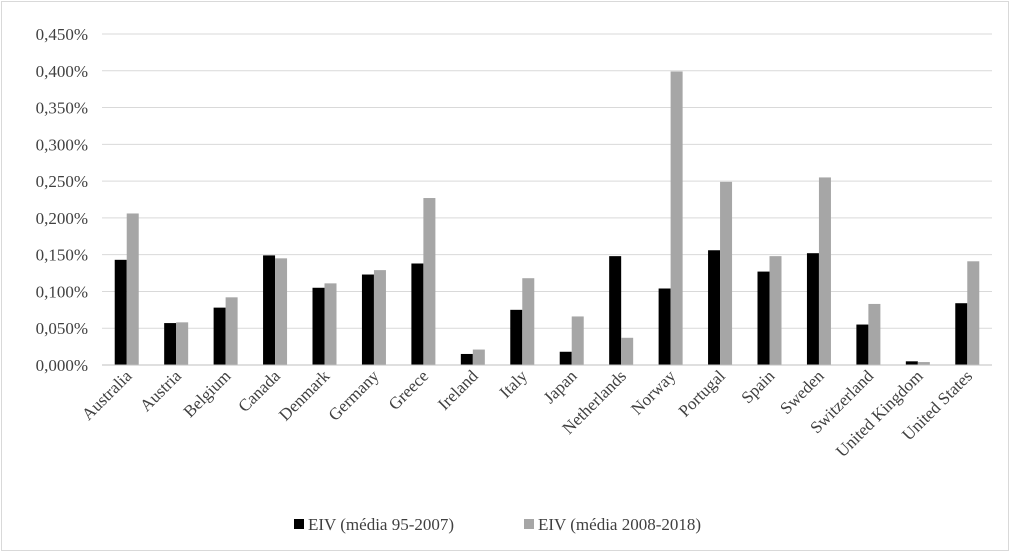 This screenshot has height=554, width=1012. I want to click on y-tick-label: 0,200%, so click(62, 218).